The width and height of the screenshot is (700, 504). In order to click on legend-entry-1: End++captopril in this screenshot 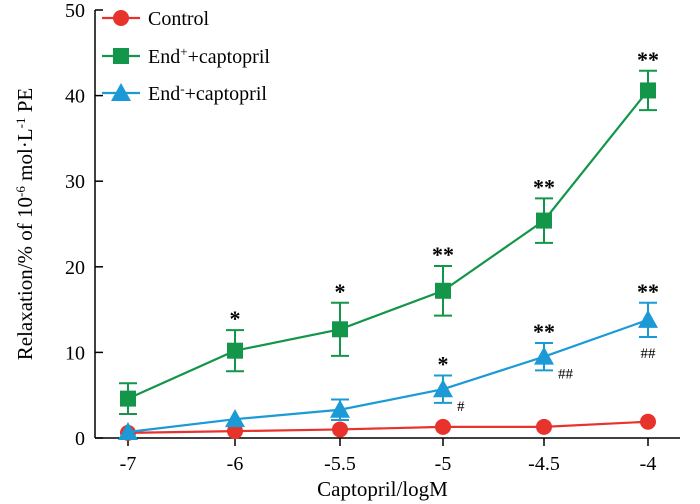, I will do `click(186, 56)`.